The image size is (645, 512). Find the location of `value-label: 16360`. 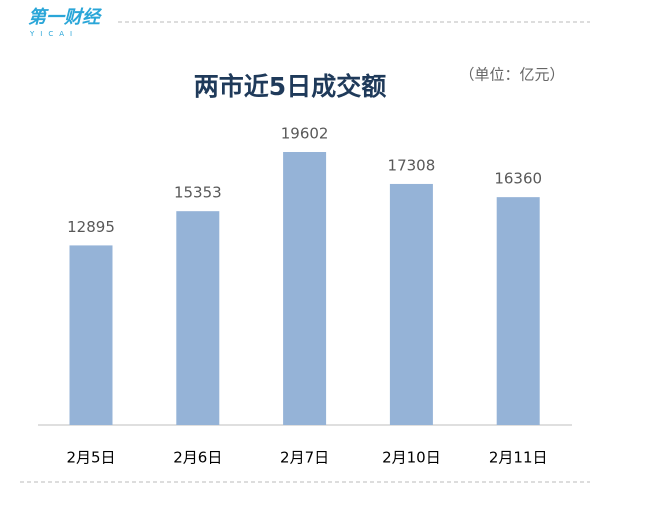

value-label: 16360 is located at coordinates (518, 179).